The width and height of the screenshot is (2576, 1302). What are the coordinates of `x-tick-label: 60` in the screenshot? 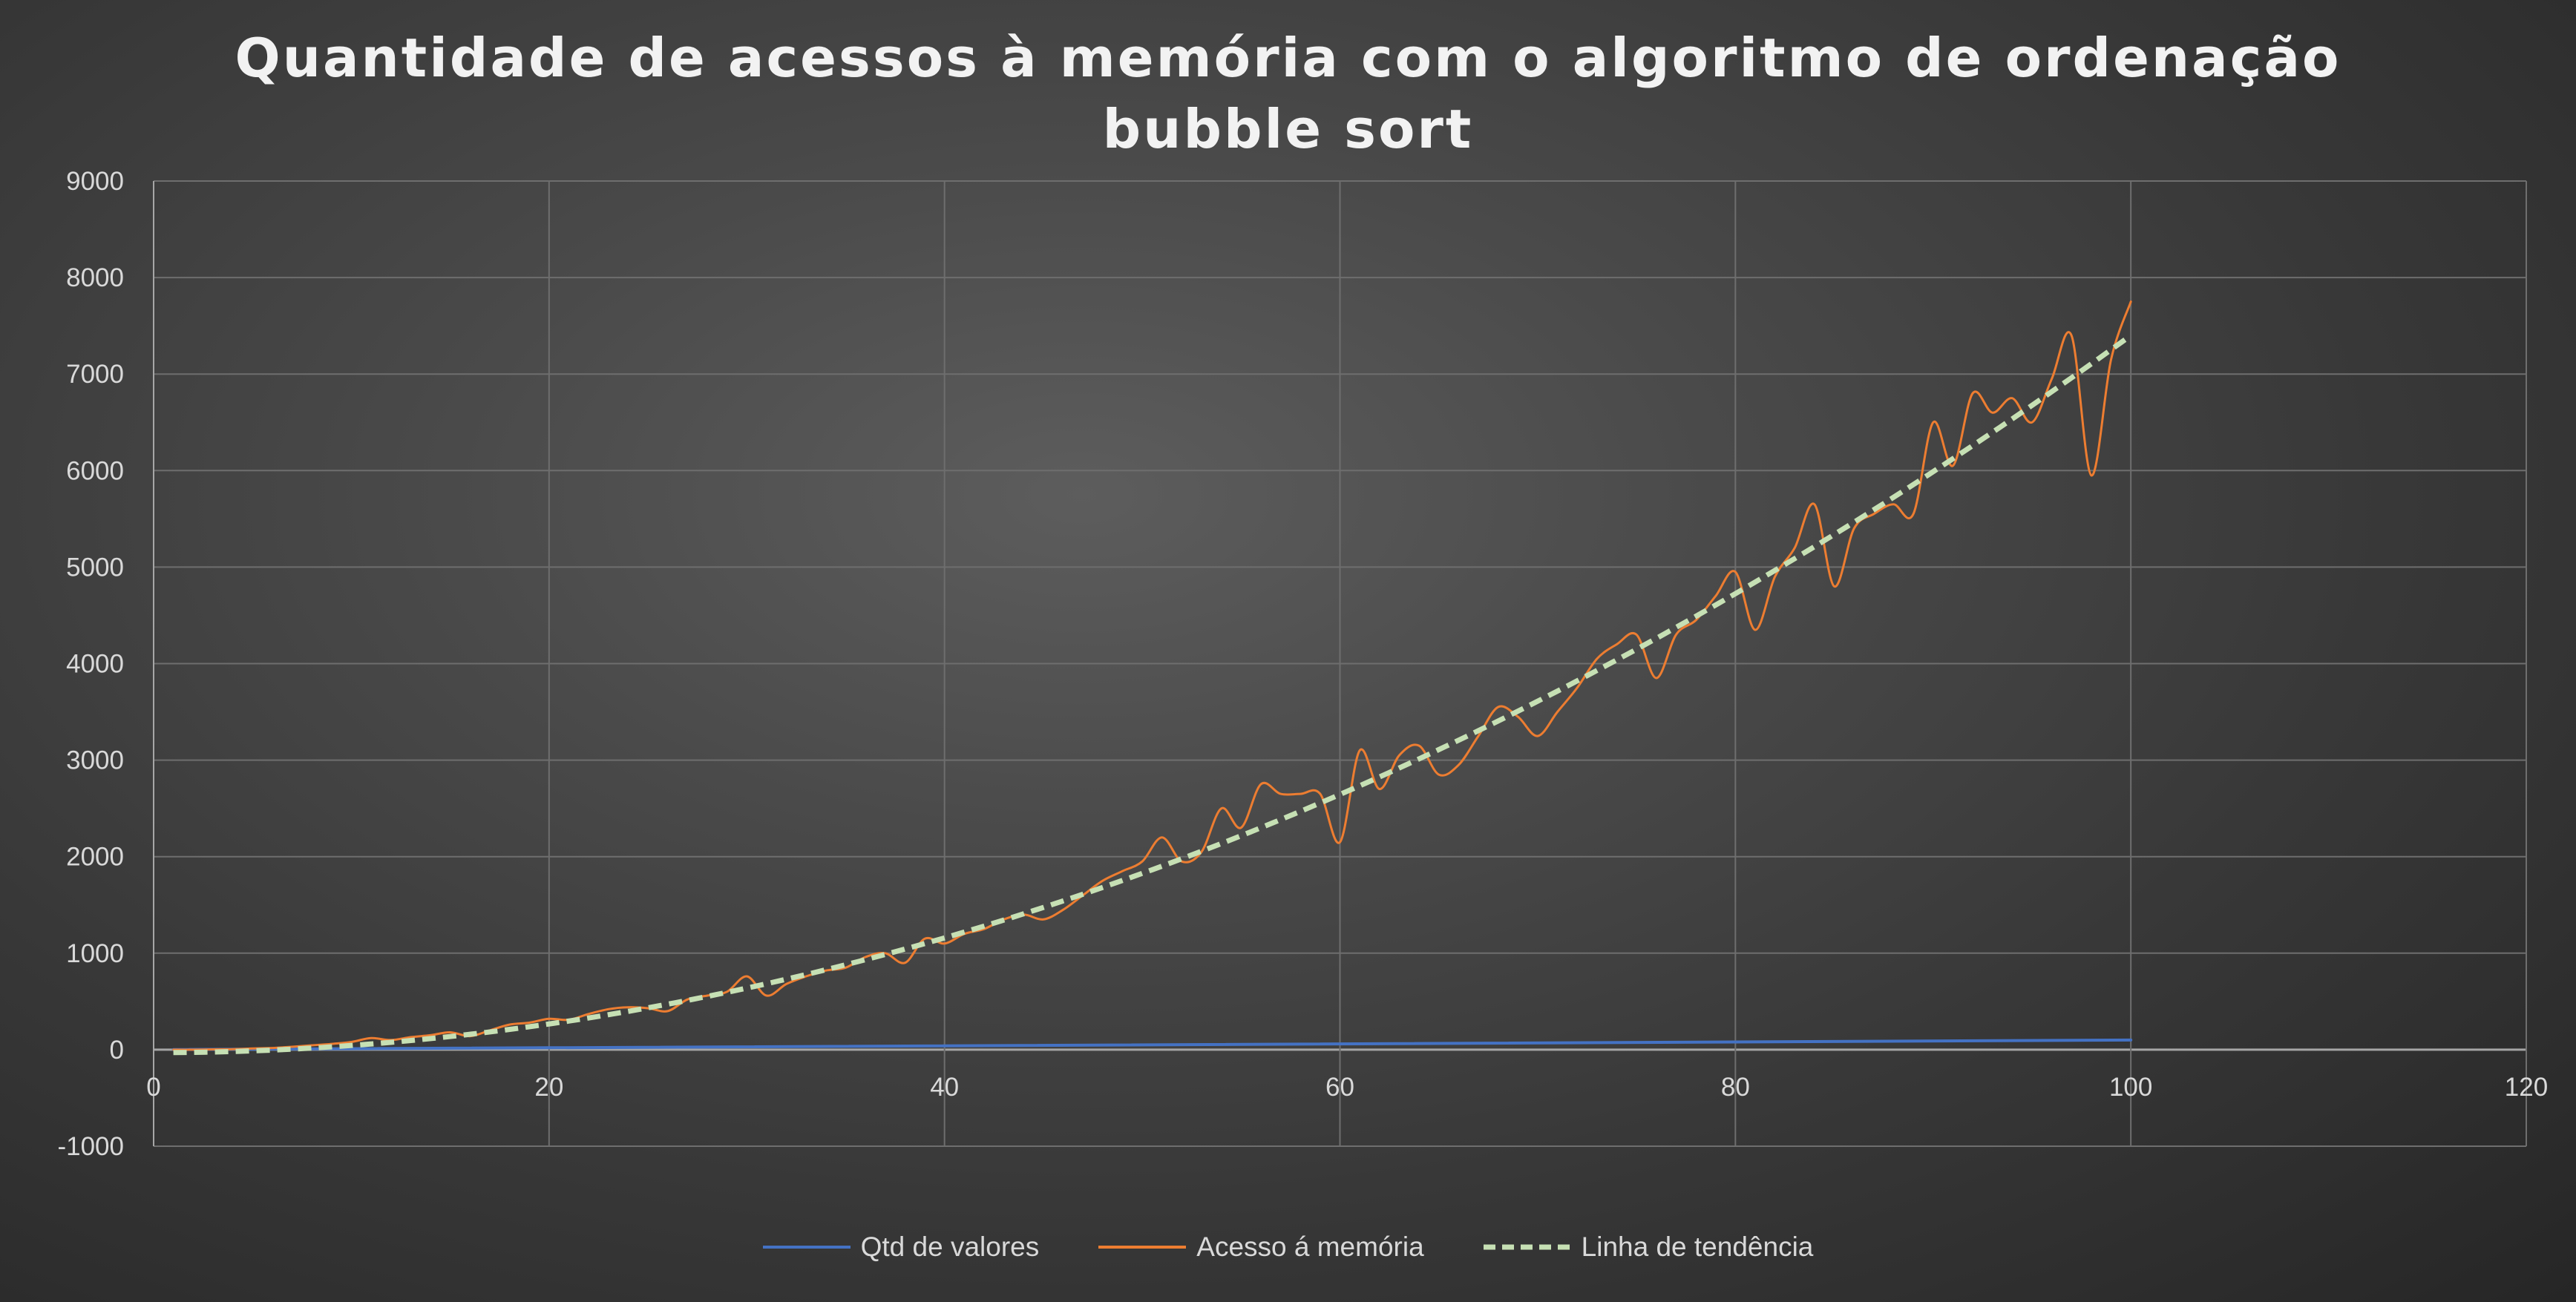 It's located at (1339, 1087).